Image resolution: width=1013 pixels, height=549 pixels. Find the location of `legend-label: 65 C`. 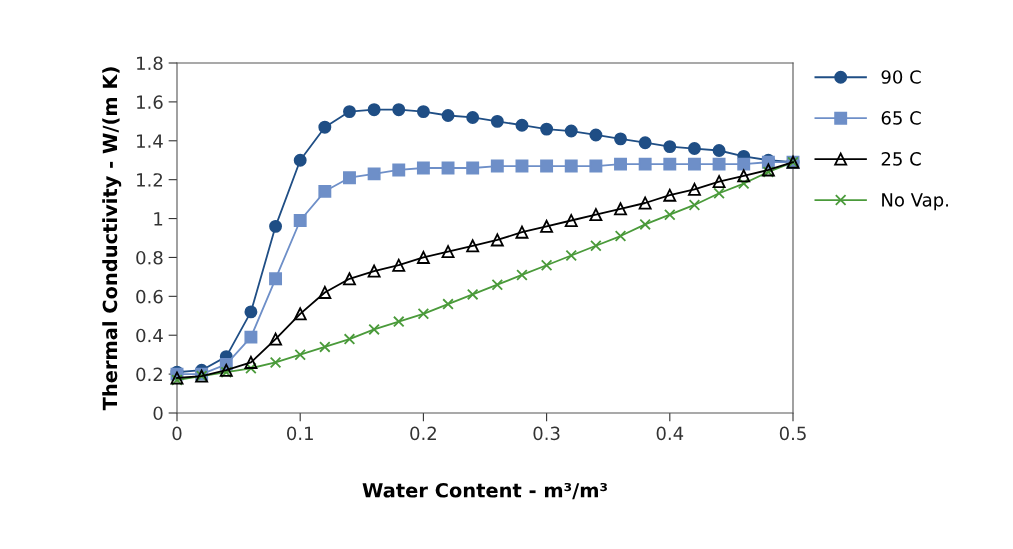

legend-label: 65 C is located at coordinates (901, 118).